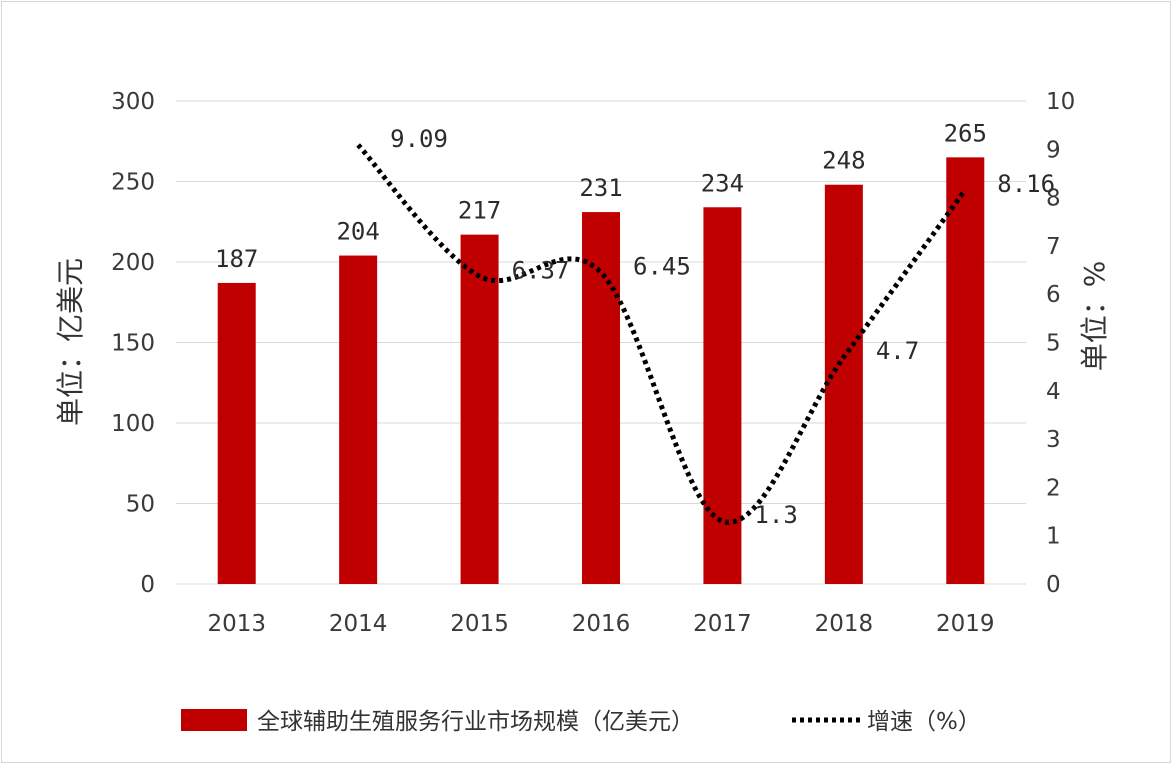 The height and width of the screenshot is (766, 1174). What do you see at coordinates (722, 183) in the screenshot?
I see `bar-value-label: 234` at bounding box center [722, 183].